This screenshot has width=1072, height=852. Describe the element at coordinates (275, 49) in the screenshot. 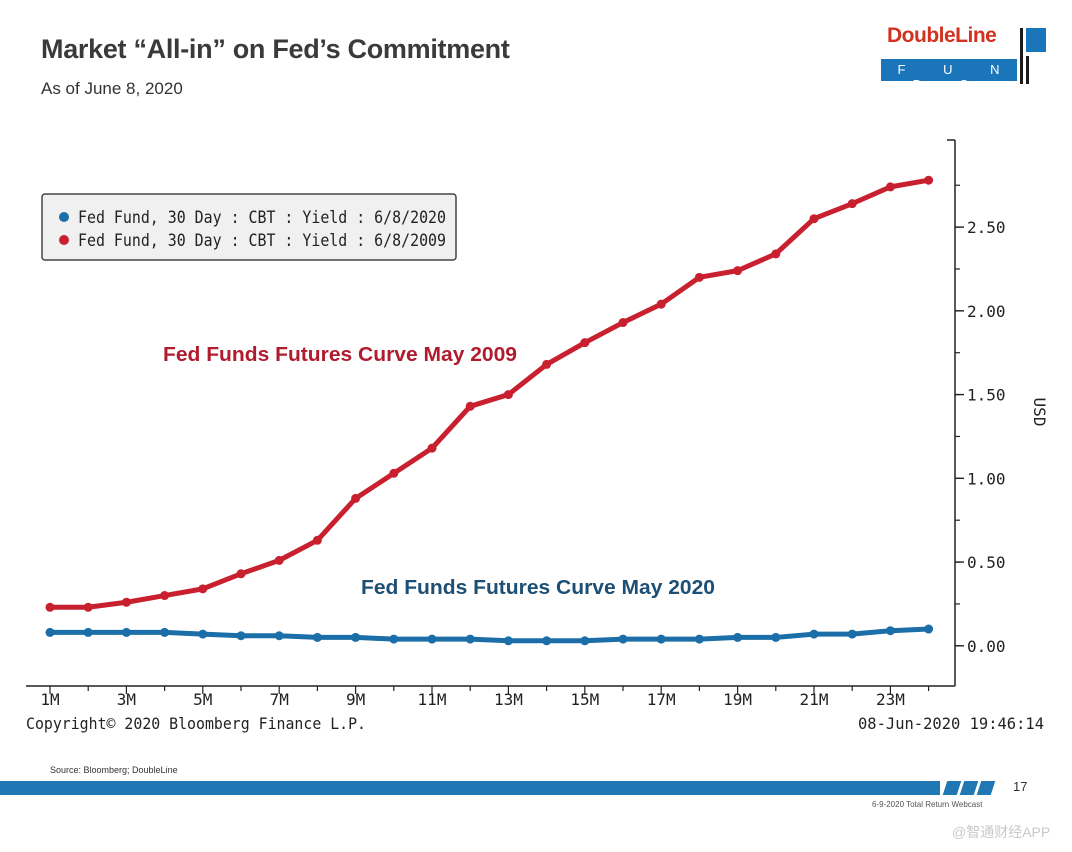

I see `page-title: Market “All-in” on Fed’s Commitment` at that location.